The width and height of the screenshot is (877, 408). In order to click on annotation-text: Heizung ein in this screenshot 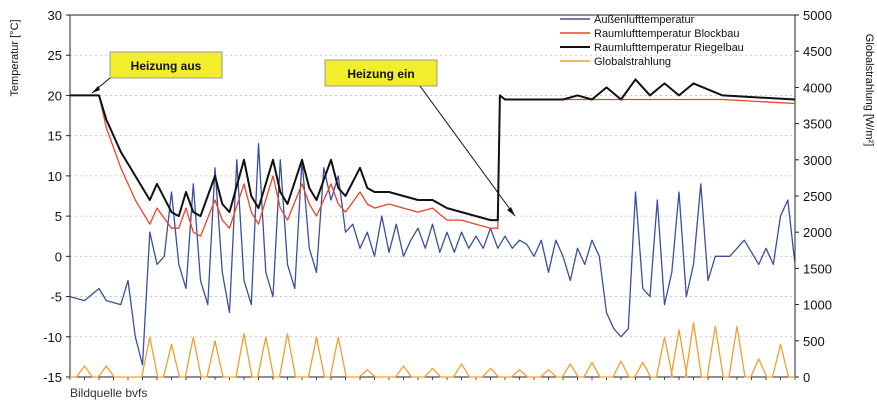, I will do `click(380, 74)`.